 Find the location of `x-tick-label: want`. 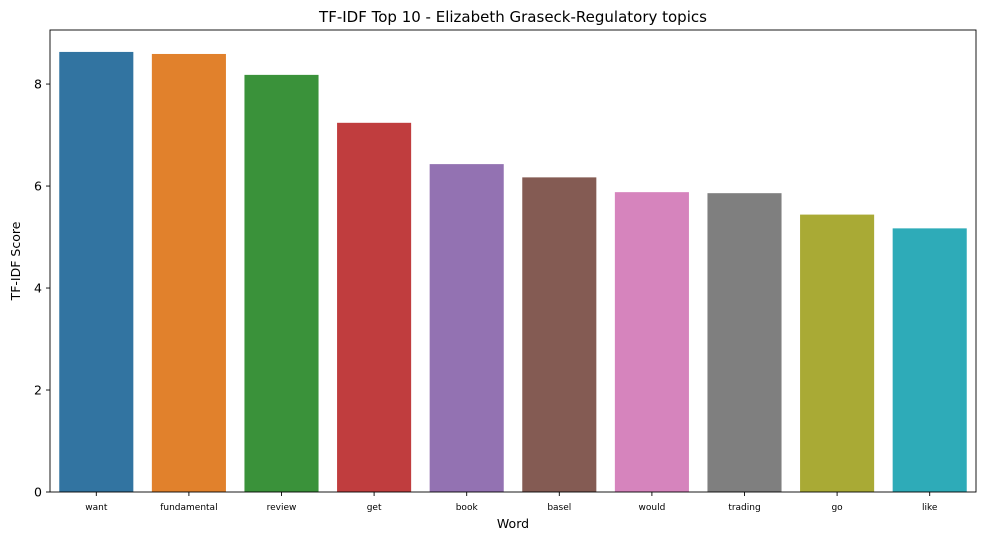

x-tick-label: want is located at coordinates (96, 508).